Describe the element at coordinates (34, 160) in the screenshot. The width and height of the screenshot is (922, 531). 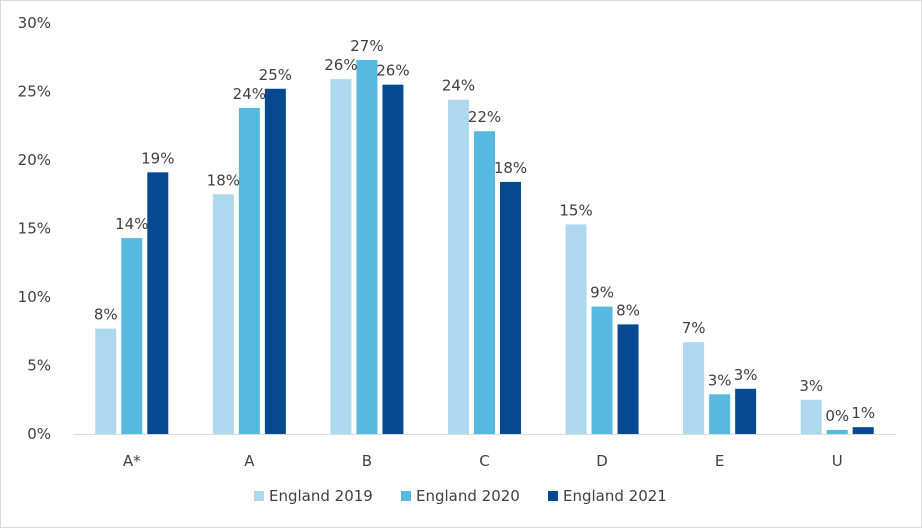
I see `y-tick-label: 20%` at that location.